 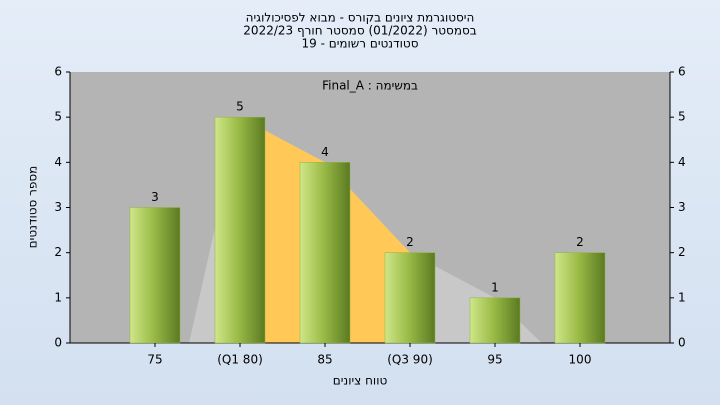 I want to click on y-tick-label: 0, so click(x=58, y=343).